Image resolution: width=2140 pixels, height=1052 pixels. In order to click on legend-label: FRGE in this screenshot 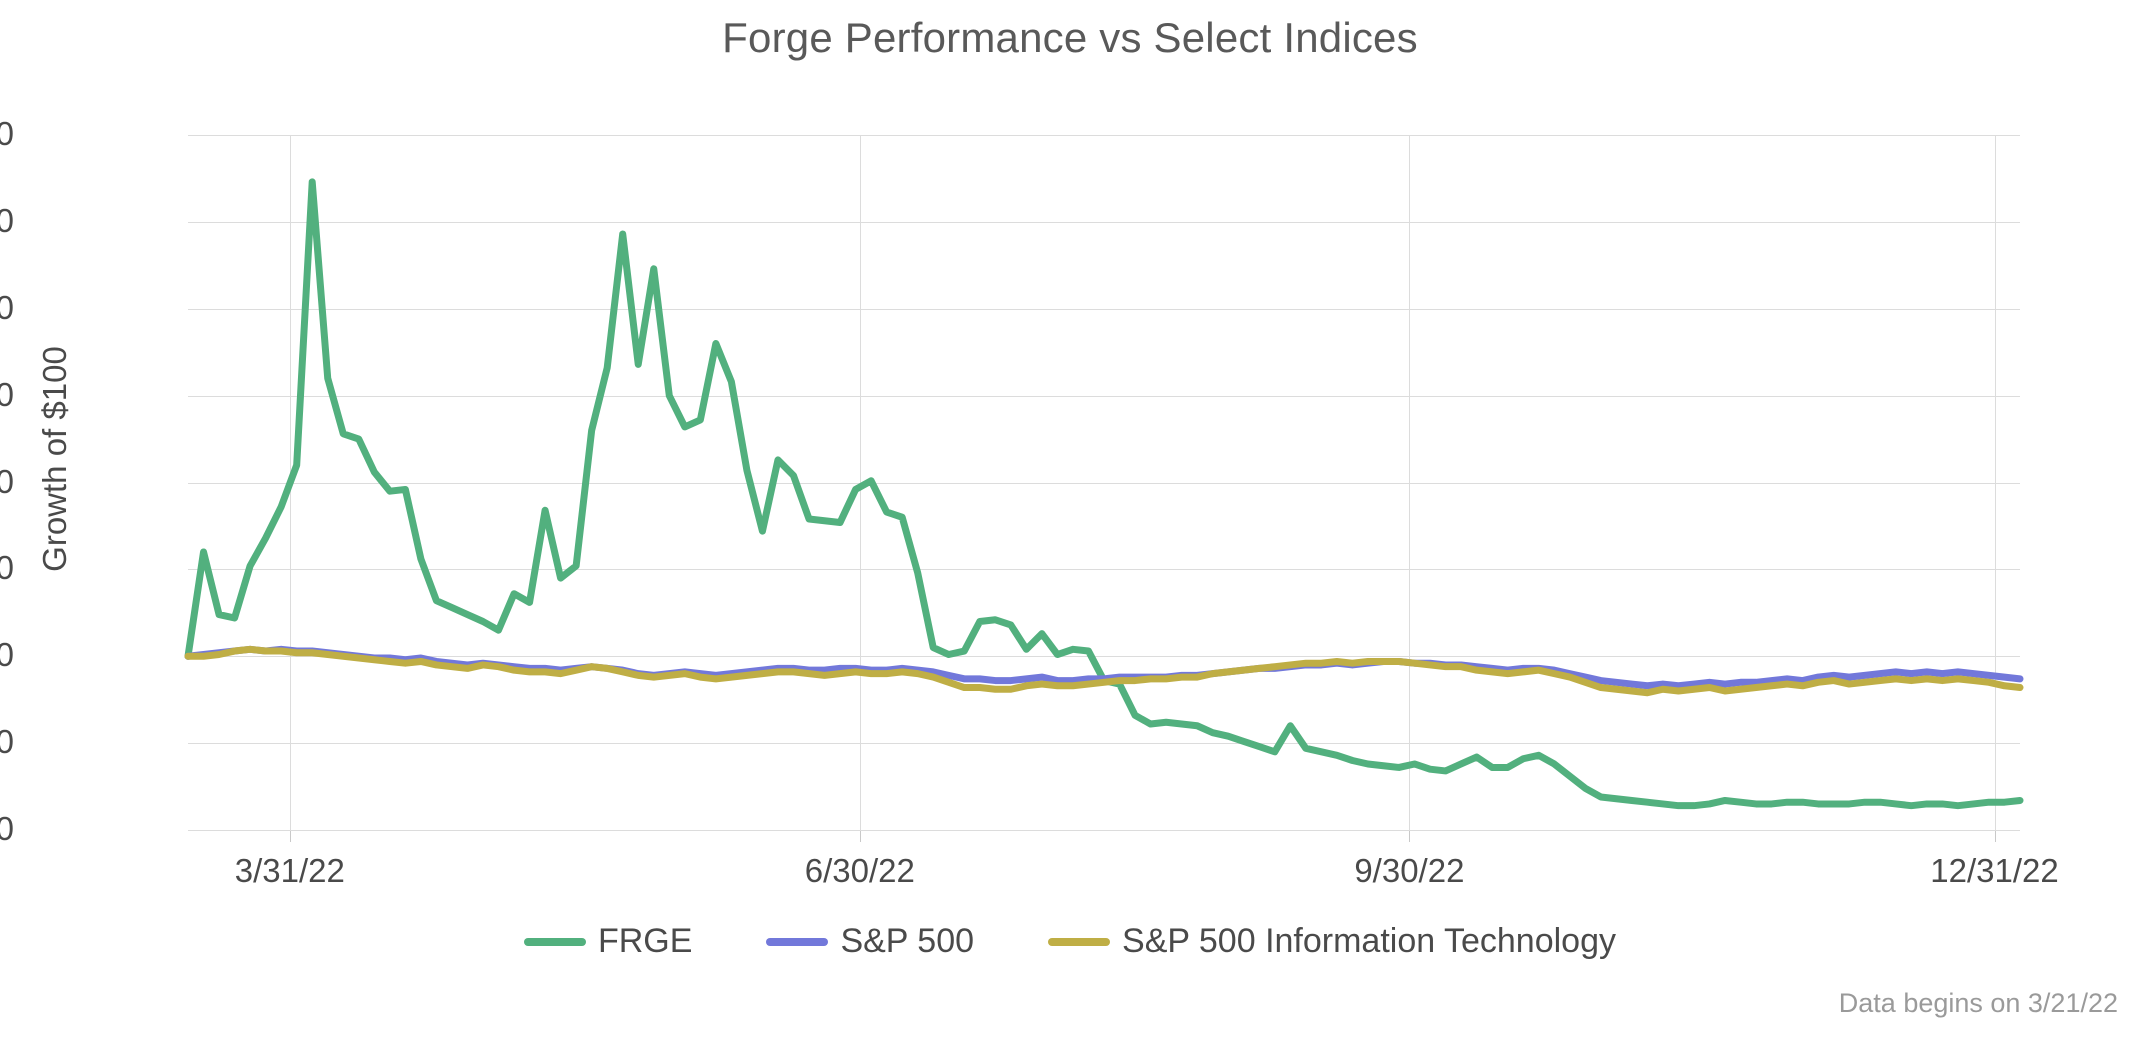, I will do `click(645, 941)`.